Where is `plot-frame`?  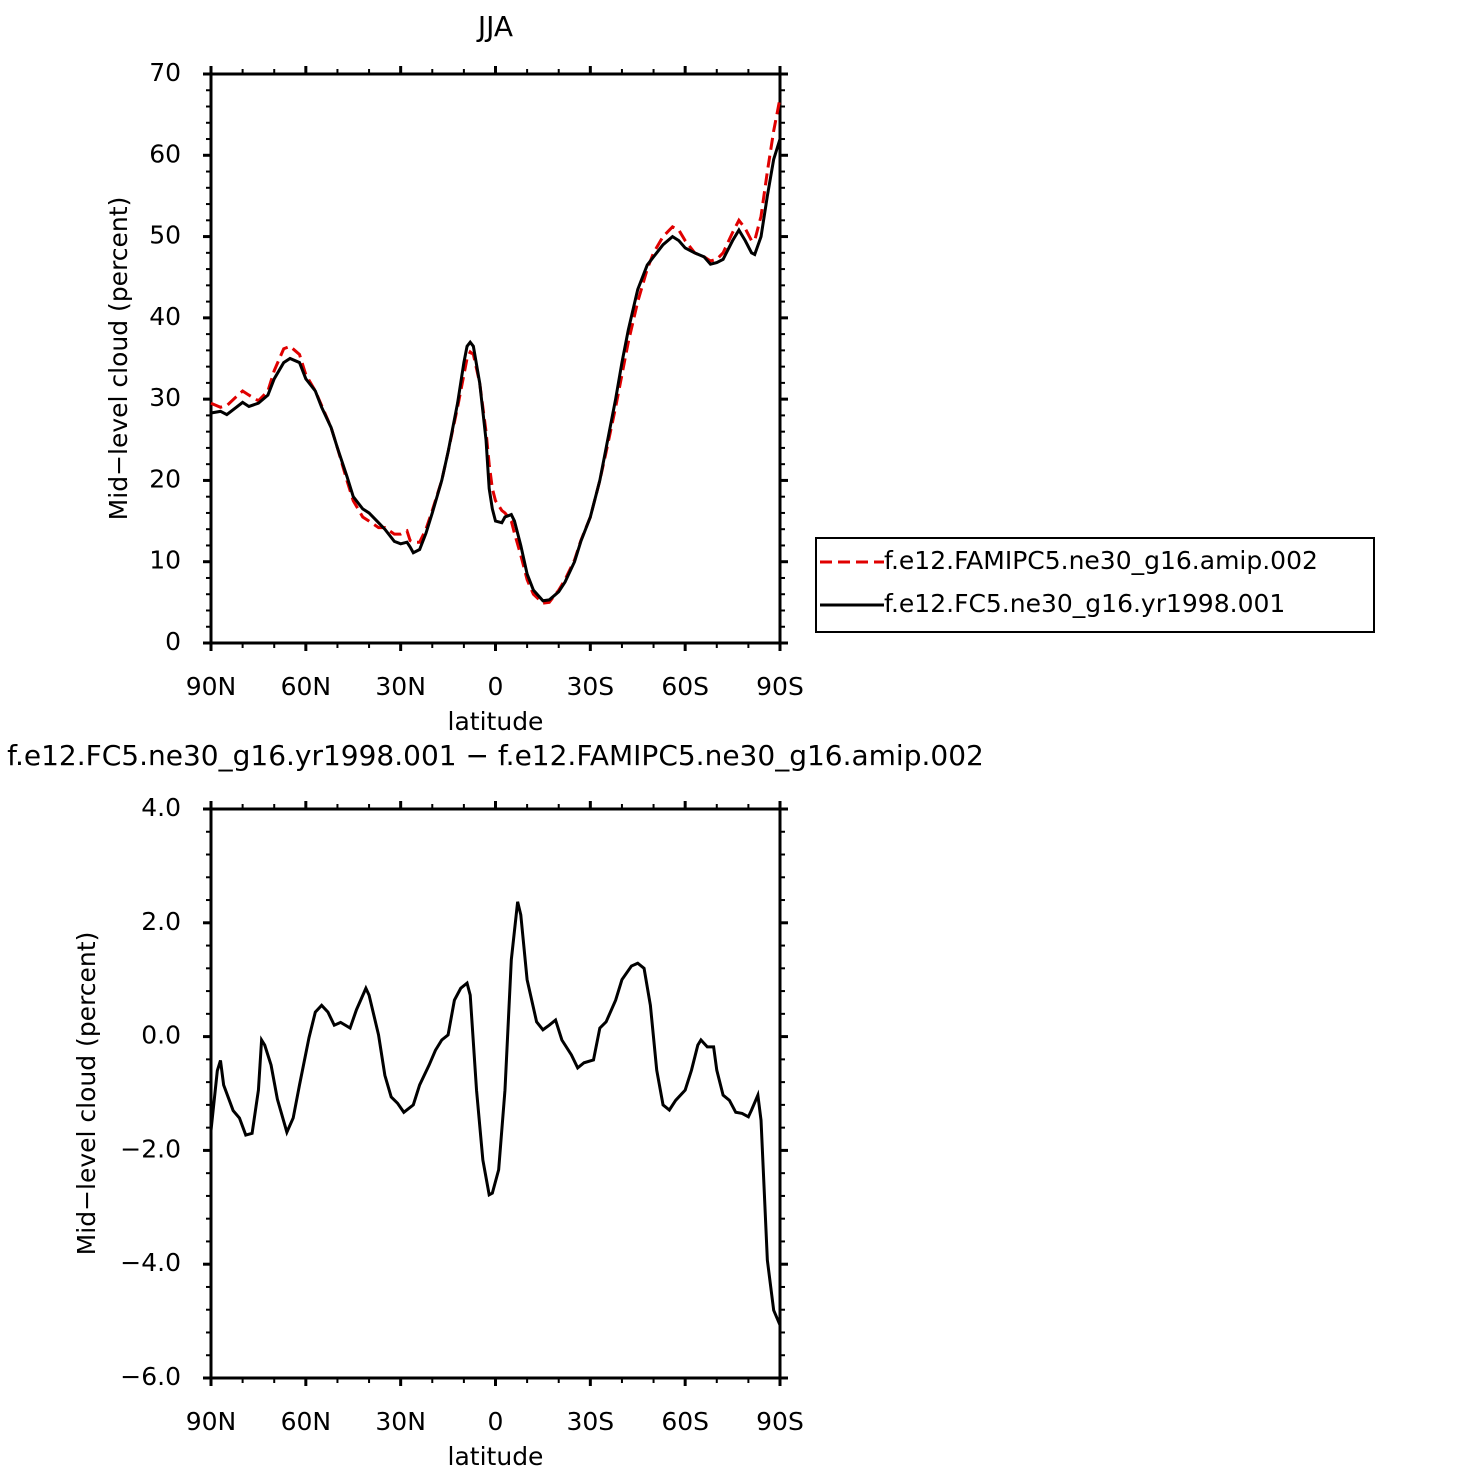 plot-frame is located at coordinates (495, 358).